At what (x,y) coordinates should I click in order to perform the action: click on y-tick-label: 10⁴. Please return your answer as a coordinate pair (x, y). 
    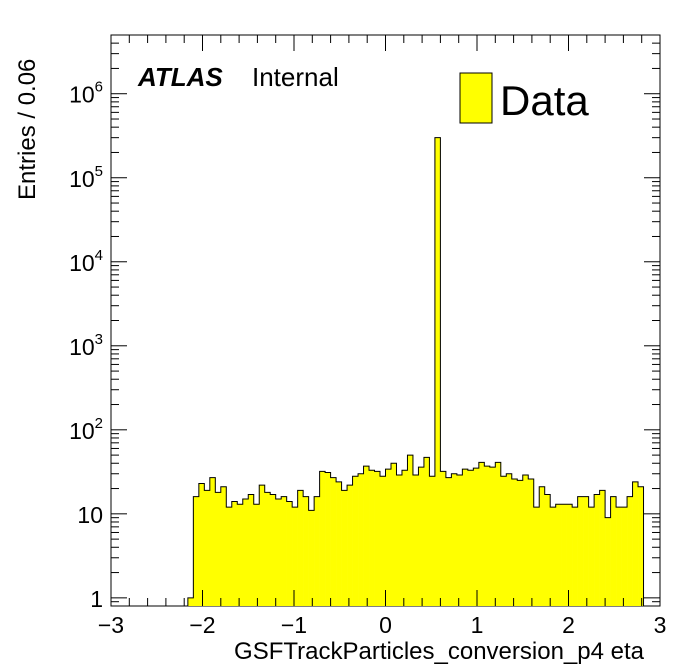
    Looking at the image, I should click on (86, 261).